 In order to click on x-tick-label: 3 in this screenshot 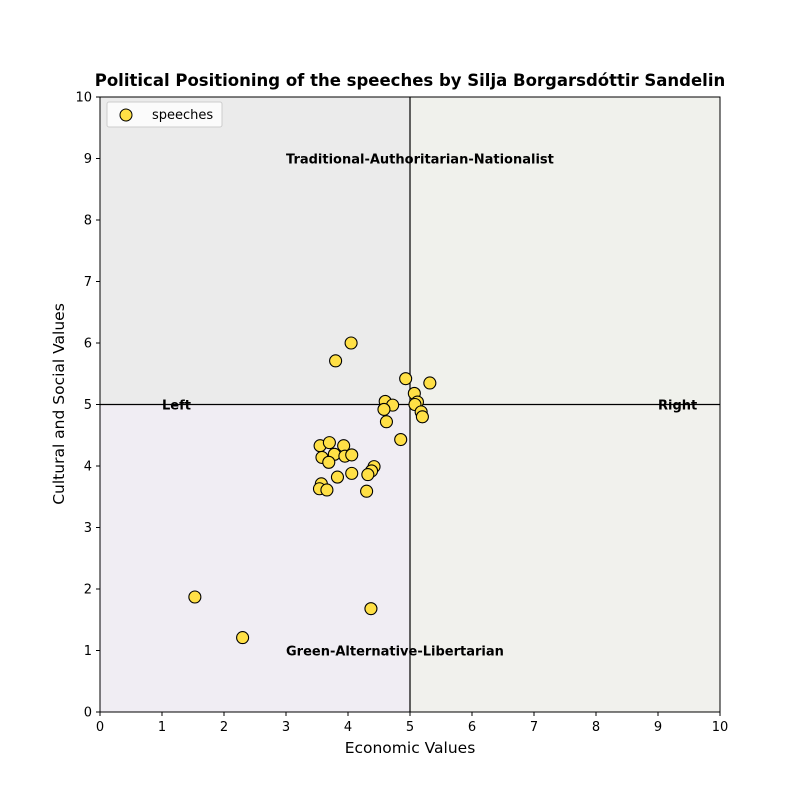, I will do `click(286, 727)`.